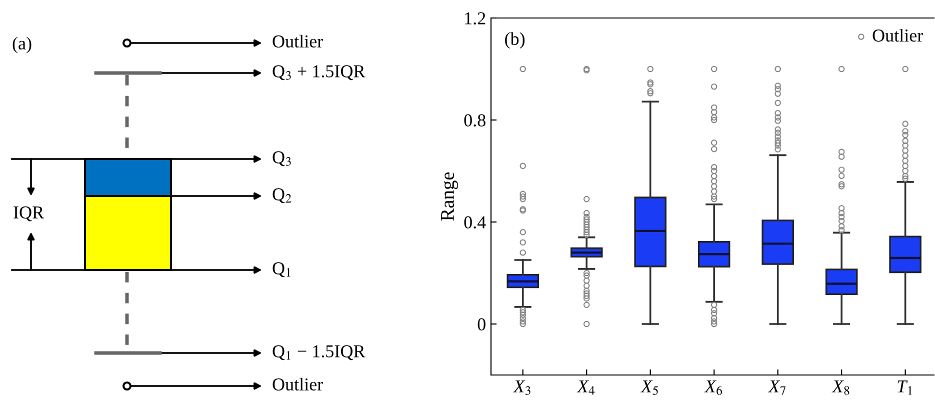 Image resolution: width=935 pixels, height=410 pixels. Describe the element at coordinates (841, 387) in the screenshot. I see `x-tick-label: X$_{8}$` at that location.